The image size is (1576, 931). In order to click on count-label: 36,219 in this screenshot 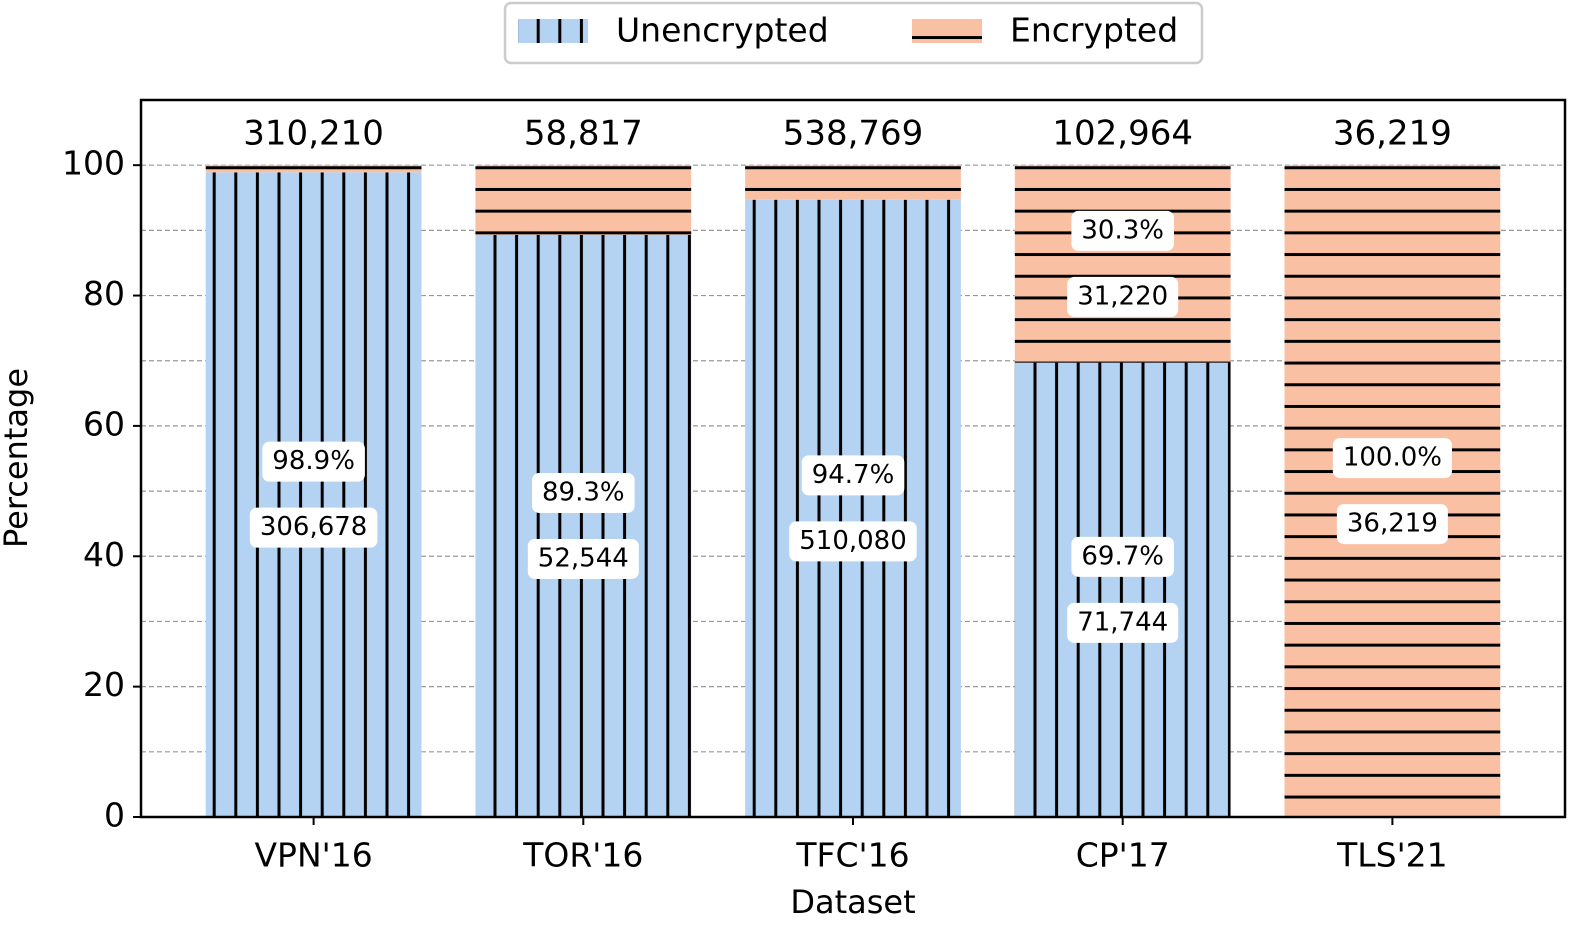, I will do `click(1392, 524)`.